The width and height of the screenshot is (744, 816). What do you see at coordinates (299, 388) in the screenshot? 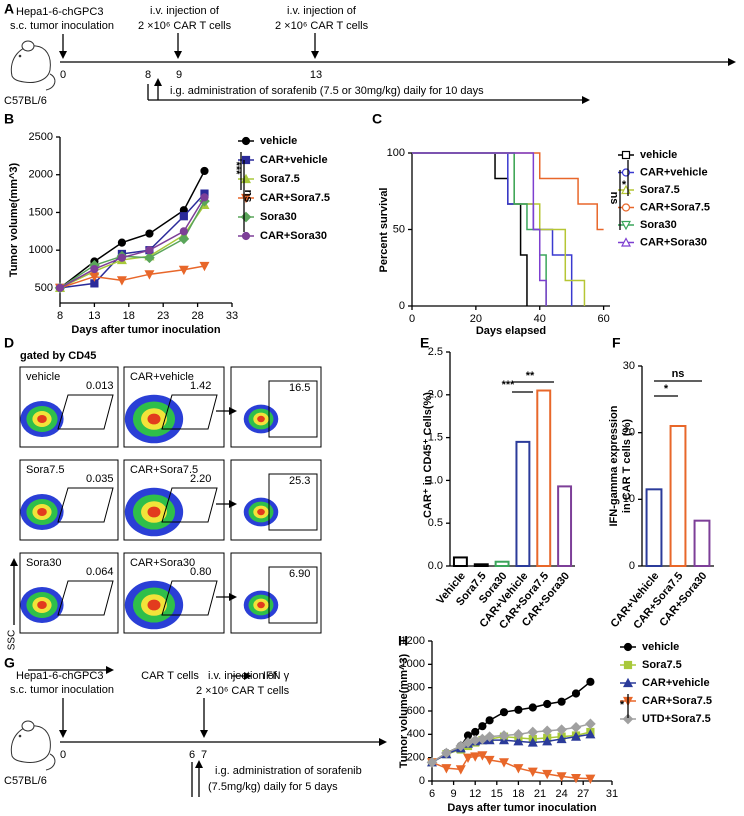
I see `flow-value: 16.5` at bounding box center [299, 388].